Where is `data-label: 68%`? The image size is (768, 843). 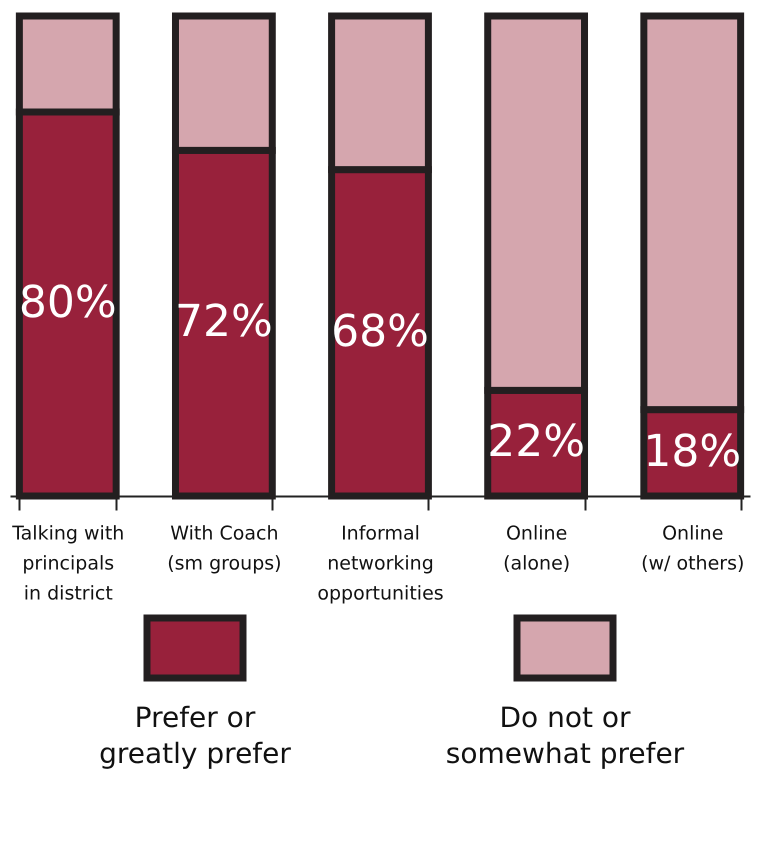 data-label: 68% is located at coordinates (380, 331).